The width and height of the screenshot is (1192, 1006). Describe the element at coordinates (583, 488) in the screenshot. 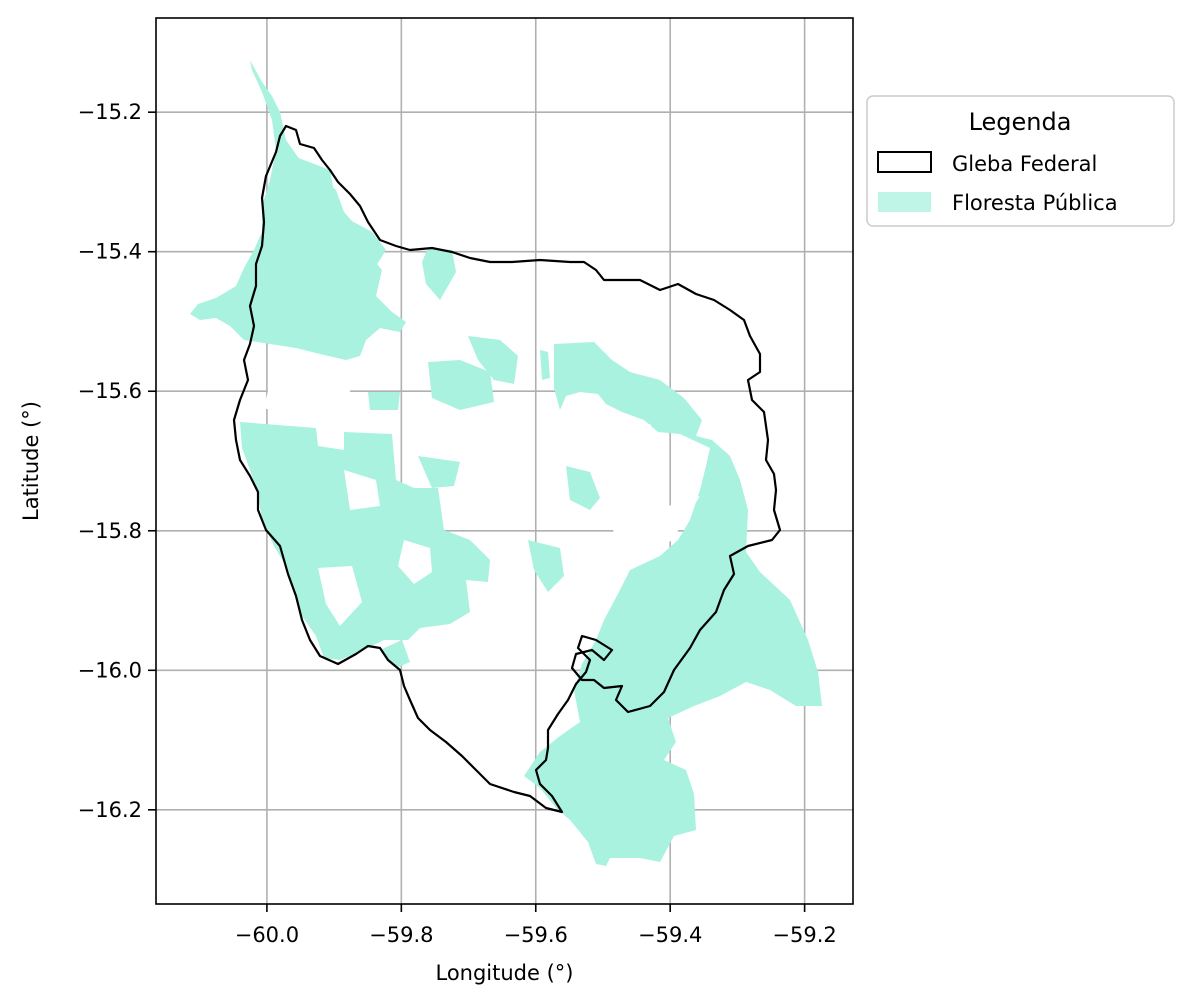

I see `forest-patch-east-gap-fill` at that location.